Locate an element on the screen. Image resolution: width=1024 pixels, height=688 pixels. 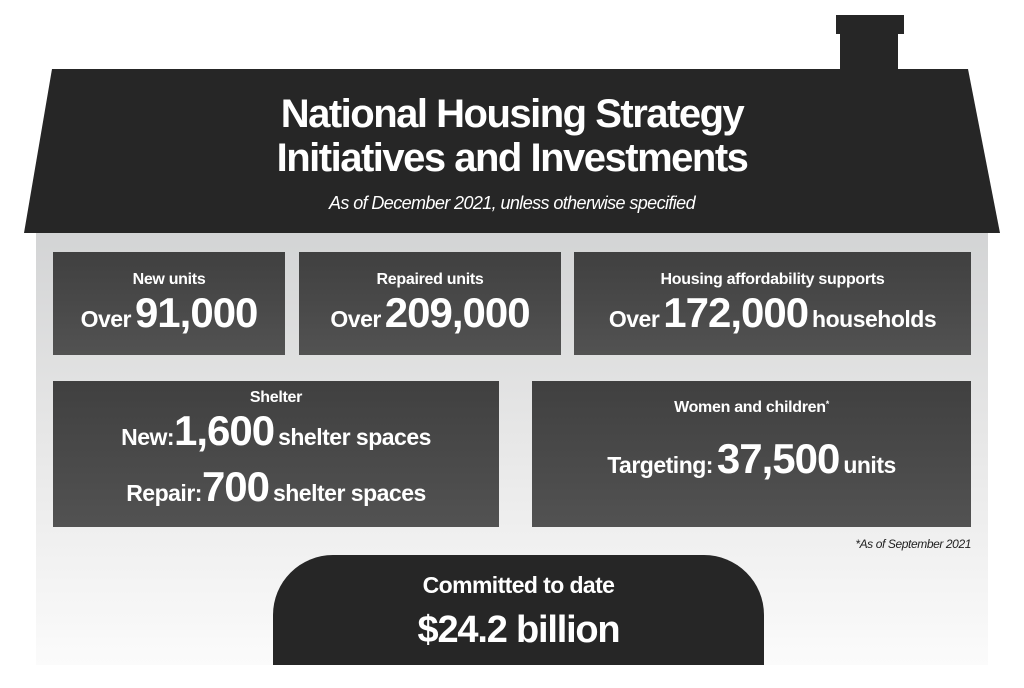
stat-prefix: New: is located at coordinates (148, 437).